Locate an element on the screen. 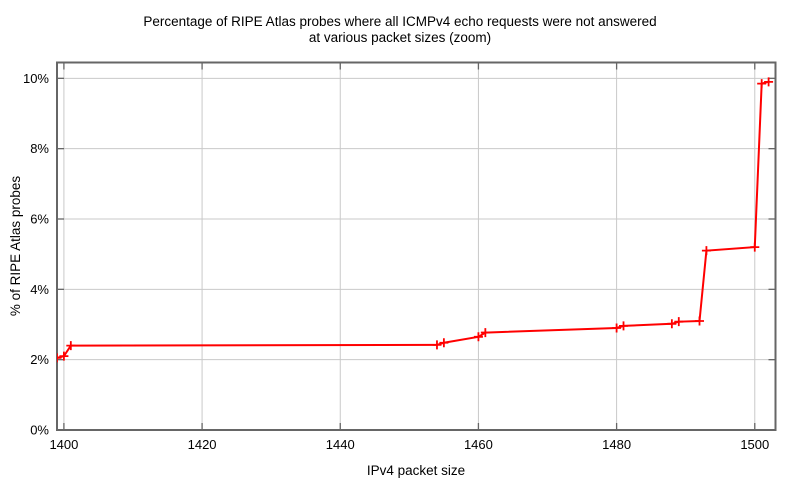 This screenshot has height=485, width=800. y-tick-label: 4% is located at coordinates (39, 289).